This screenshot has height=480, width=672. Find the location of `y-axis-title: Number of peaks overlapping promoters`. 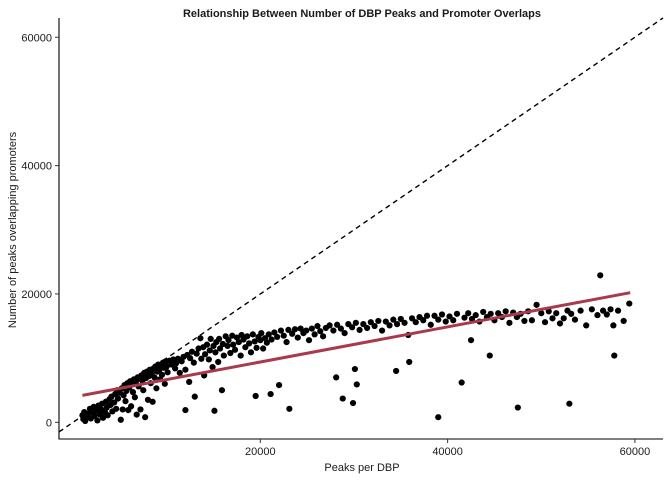

y-axis-title: Number of peaks overlapping promoters is located at coordinates (13, 229).